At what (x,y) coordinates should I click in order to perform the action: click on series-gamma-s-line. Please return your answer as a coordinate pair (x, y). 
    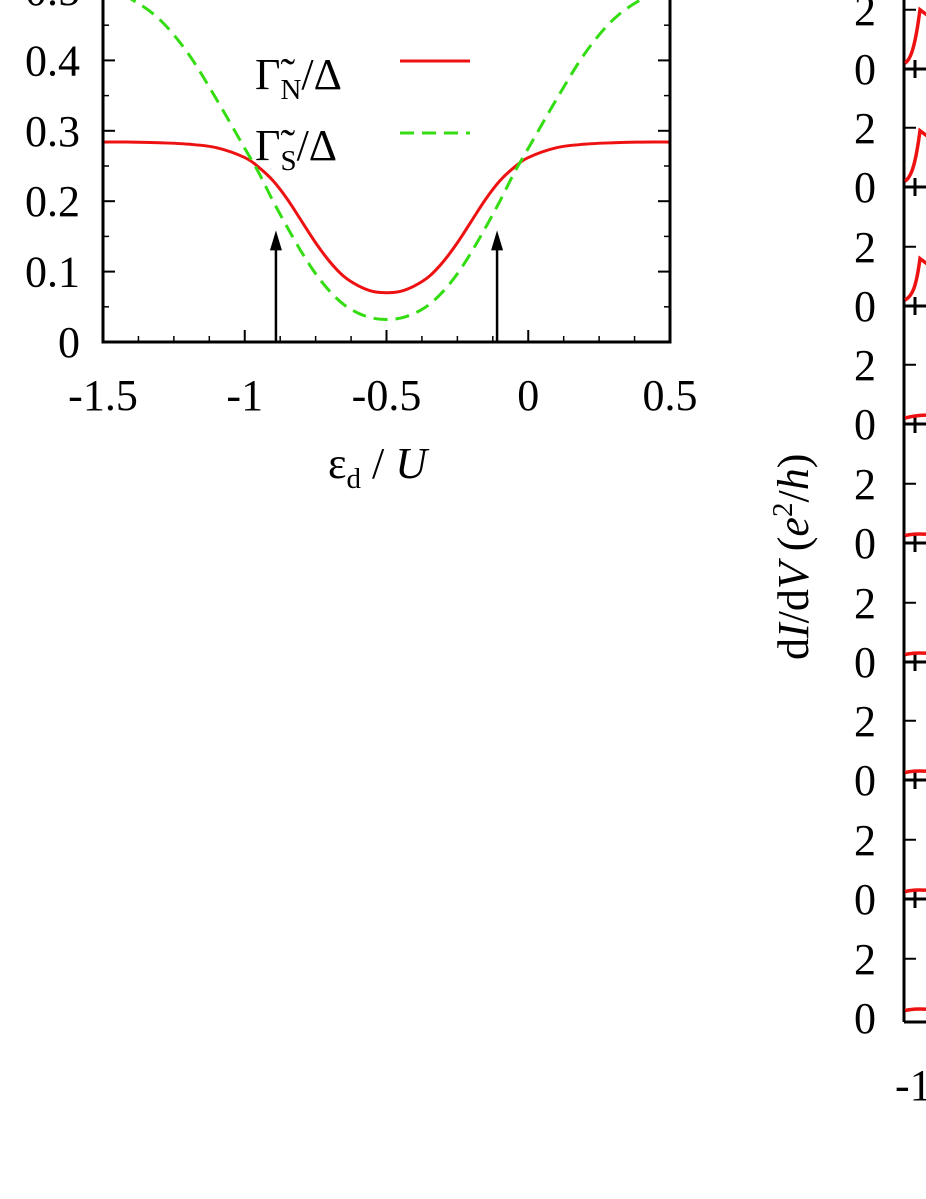
    Looking at the image, I should click on (386, 160).